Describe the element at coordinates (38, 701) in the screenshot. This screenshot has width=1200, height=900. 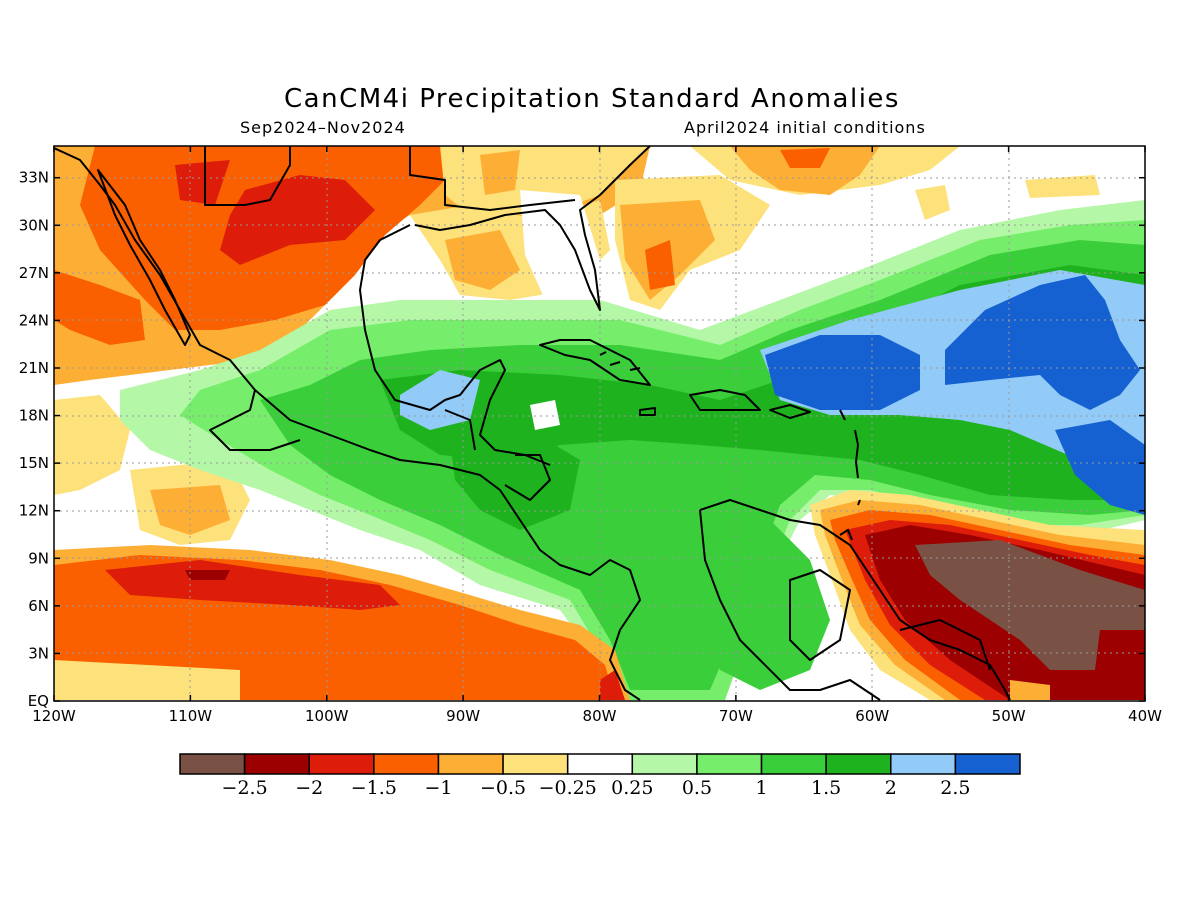
I see `lat-tick-label: EQ` at that location.